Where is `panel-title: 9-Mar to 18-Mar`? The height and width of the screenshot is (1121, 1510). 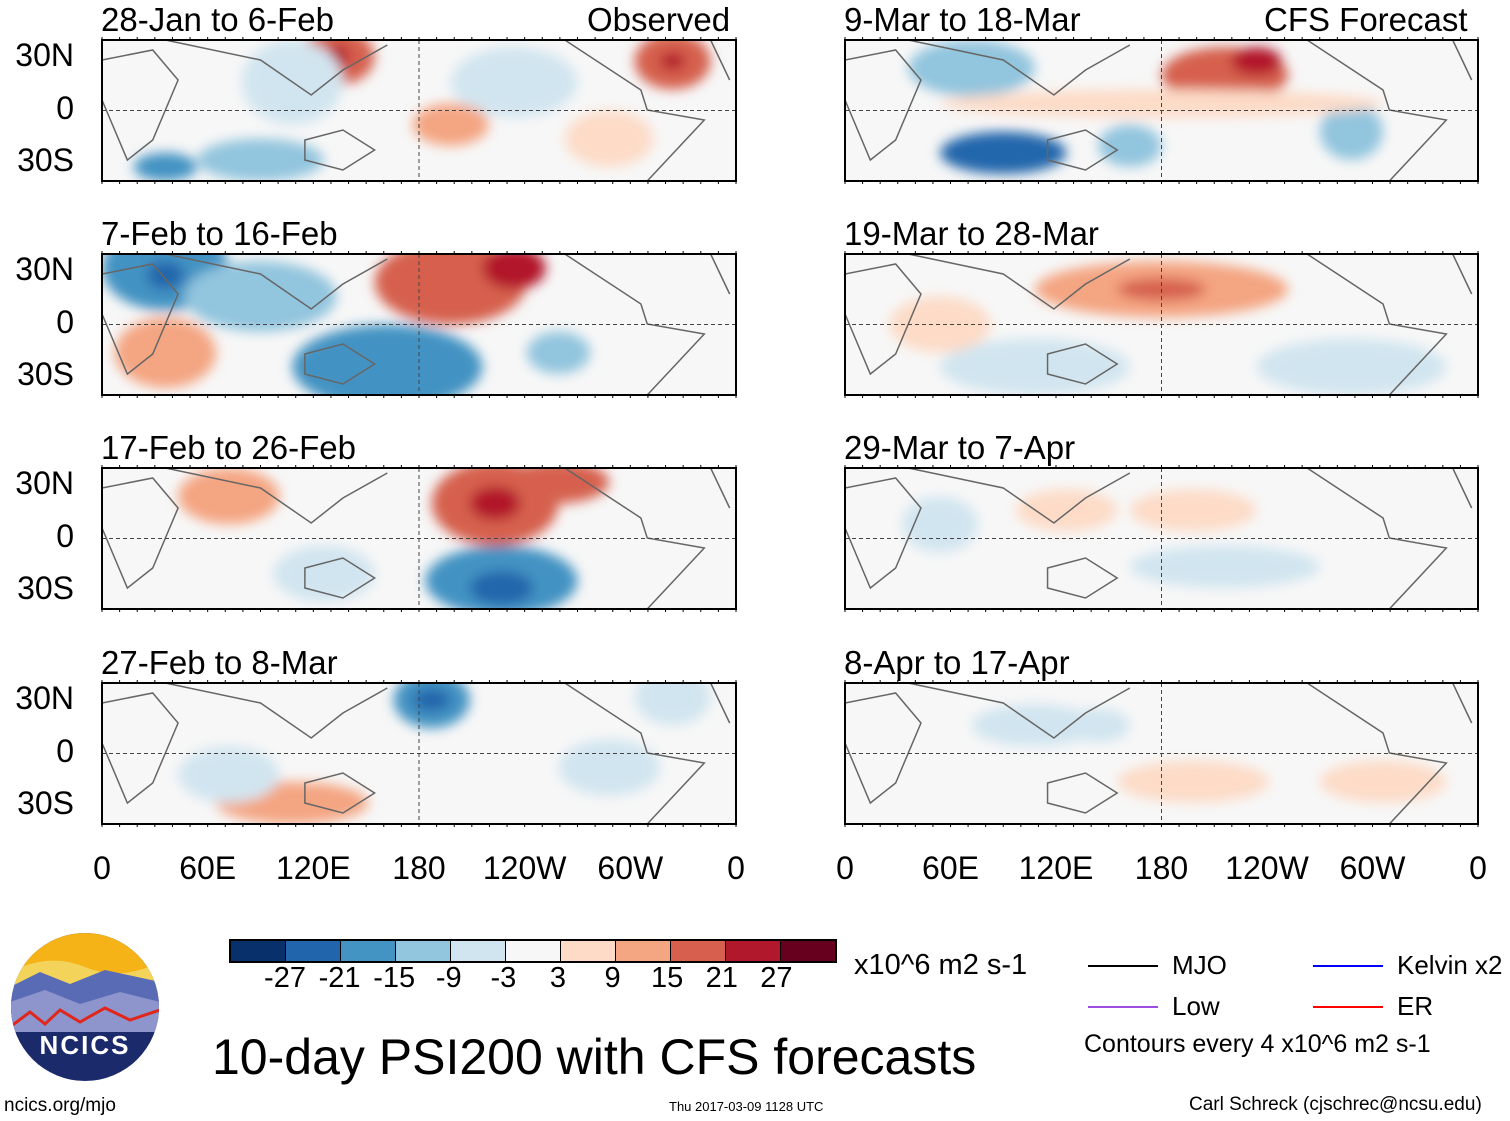
panel-title: 9-Mar to 18-Mar is located at coordinates (962, 19).